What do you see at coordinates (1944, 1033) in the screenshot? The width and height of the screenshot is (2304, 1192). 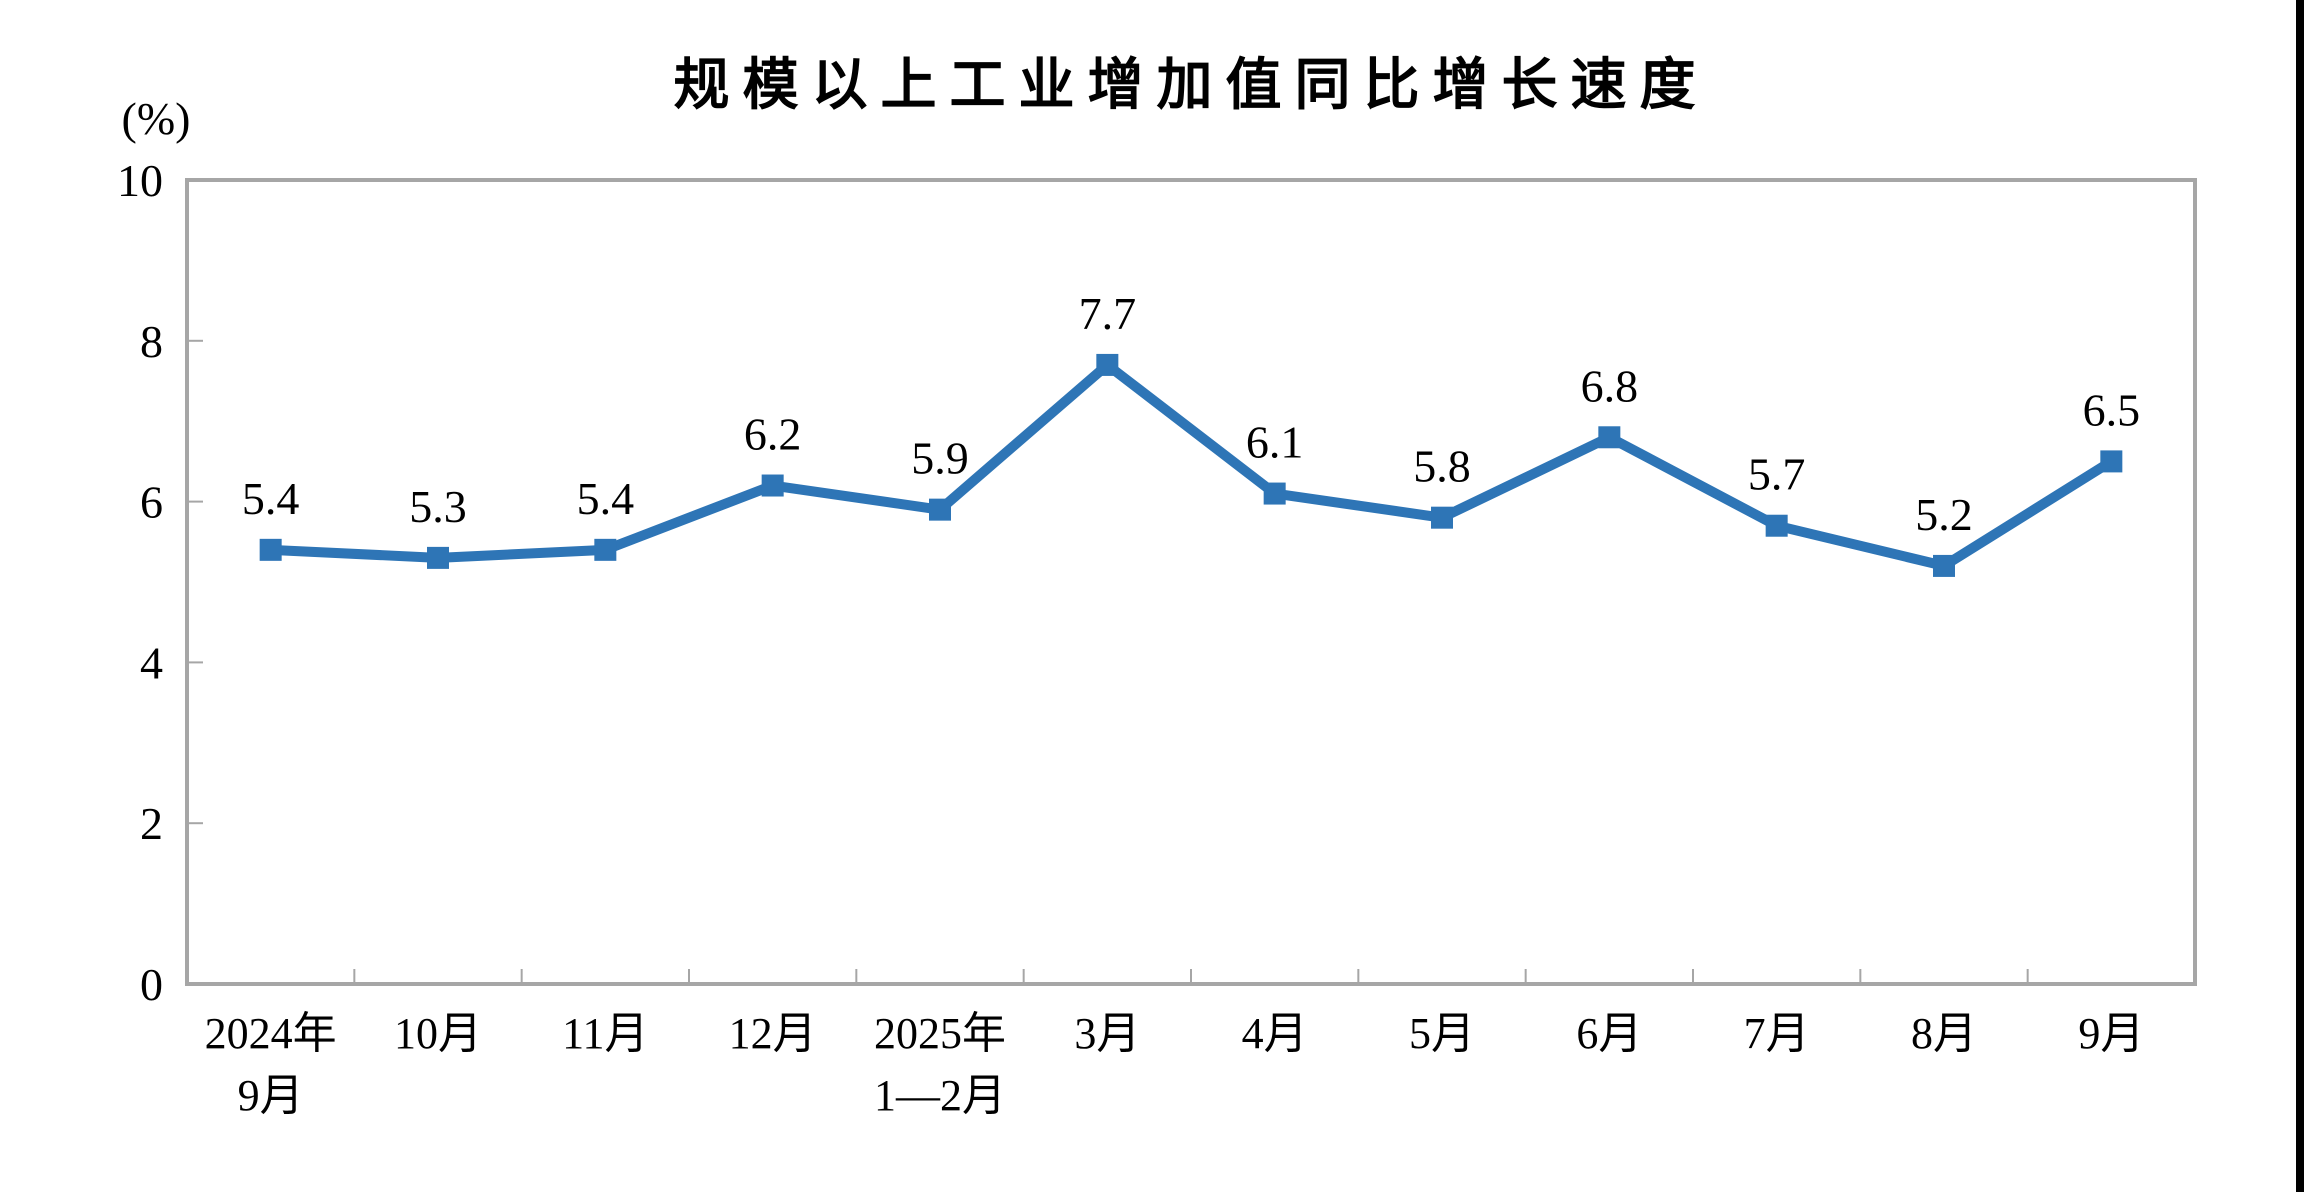 I see `x-axis-category-label: 8月` at bounding box center [1944, 1033].